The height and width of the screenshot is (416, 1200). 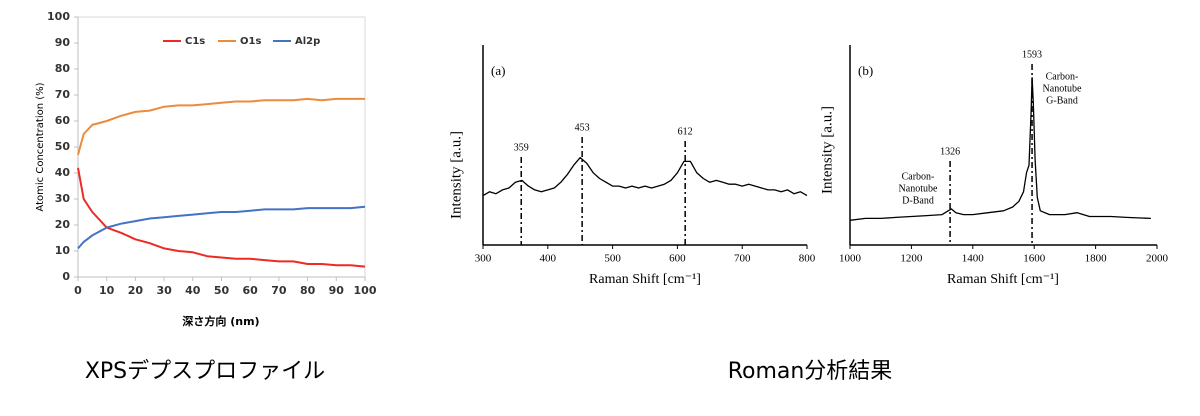 What do you see at coordinates (483, 259) in the screenshot?
I see `x-tick-label: 300` at bounding box center [483, 259].